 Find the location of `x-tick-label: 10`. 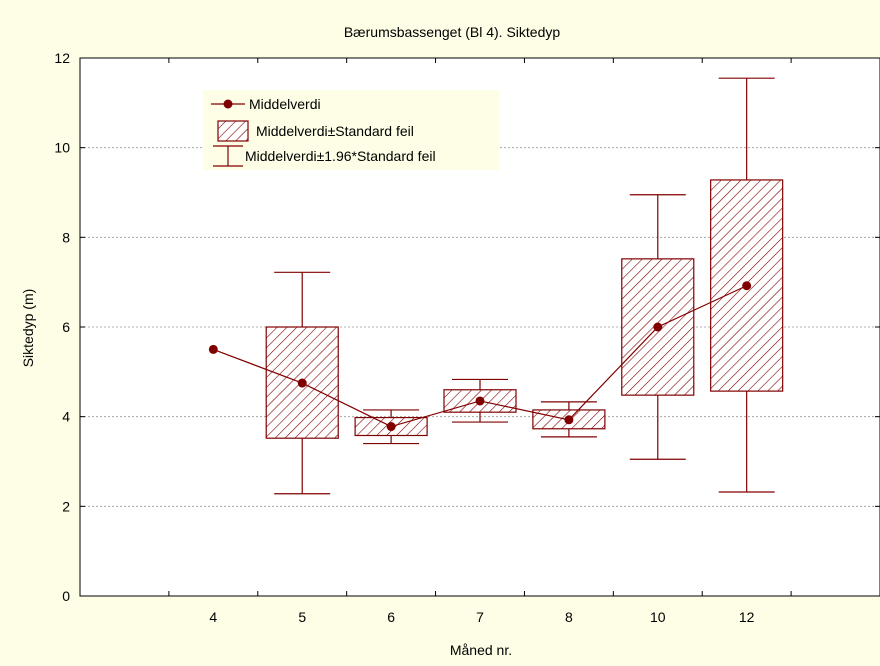

x-tick-label: 10 is located at coordinates (658, 617).